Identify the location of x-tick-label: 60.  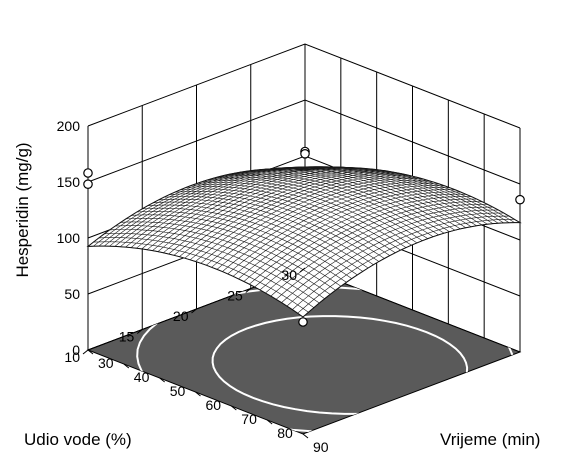
(214, 405).